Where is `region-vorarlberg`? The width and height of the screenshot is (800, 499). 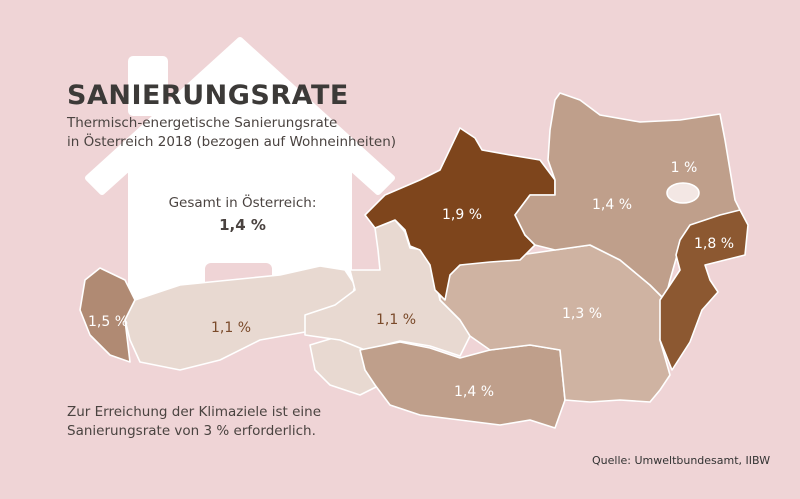
region-vorarlberg is located at coordinates (107, 315).